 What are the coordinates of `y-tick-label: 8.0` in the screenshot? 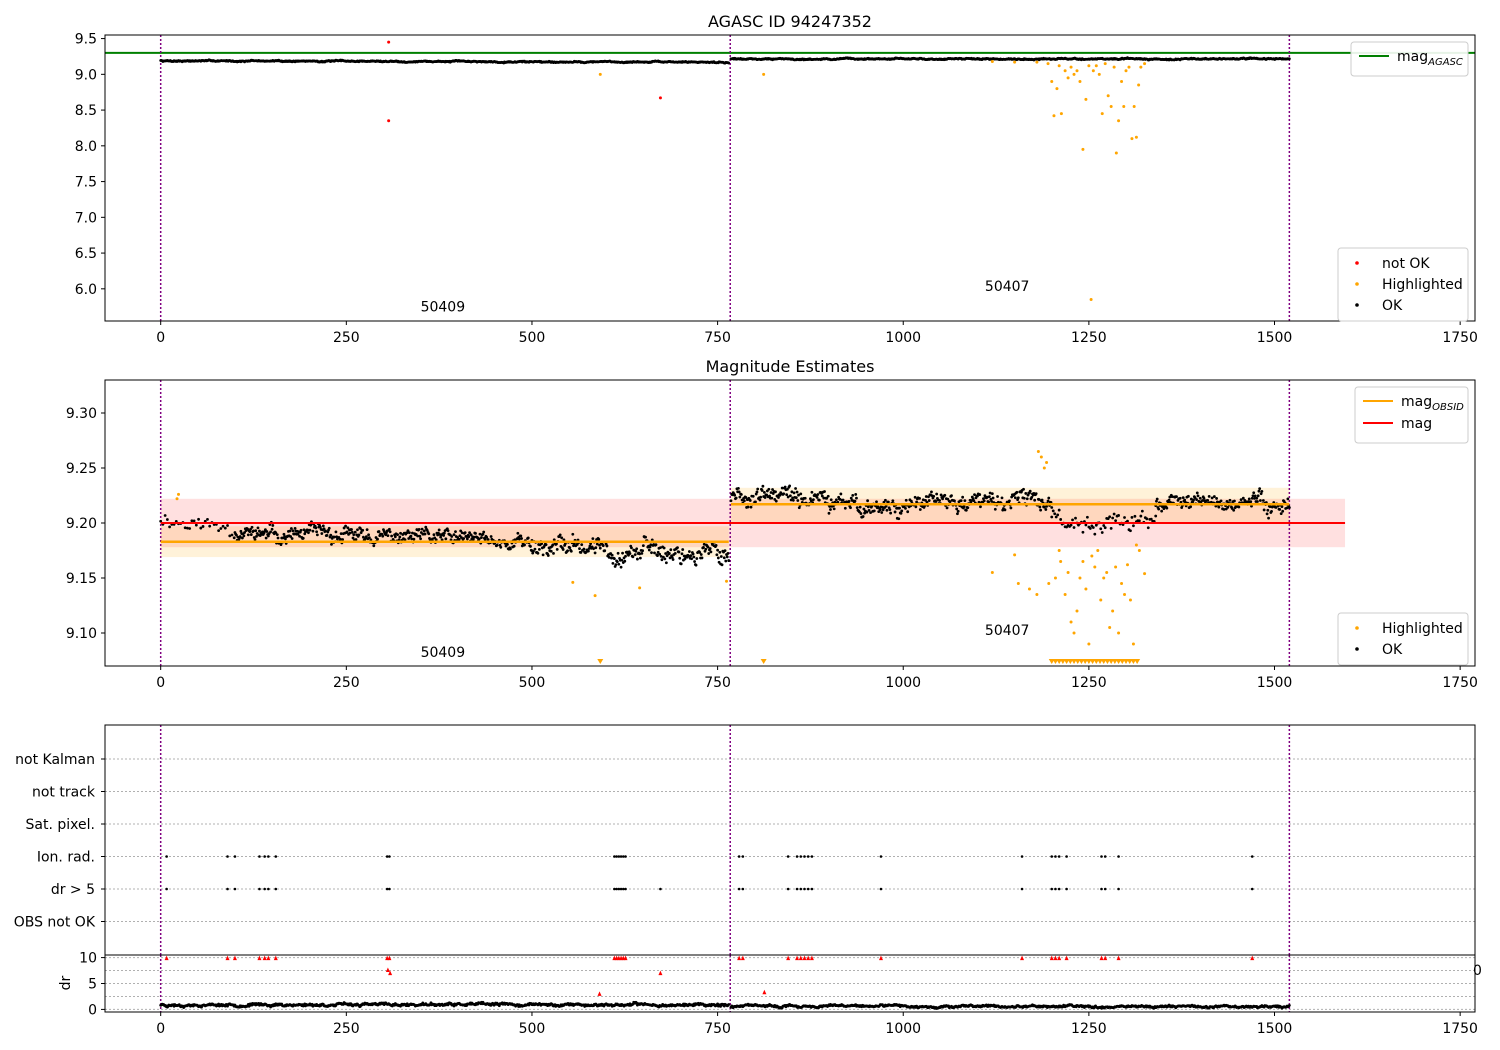 It's located at (86, 147).